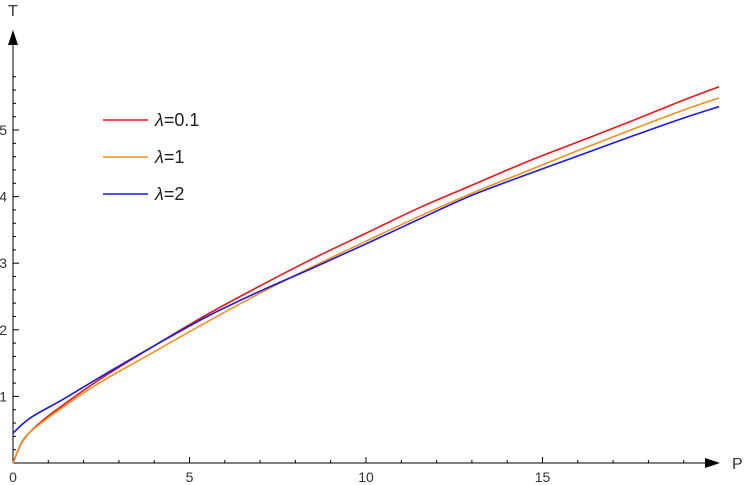 The image size is (747, 485). I want to click on y-tick-label: 4, so click(3, 197).